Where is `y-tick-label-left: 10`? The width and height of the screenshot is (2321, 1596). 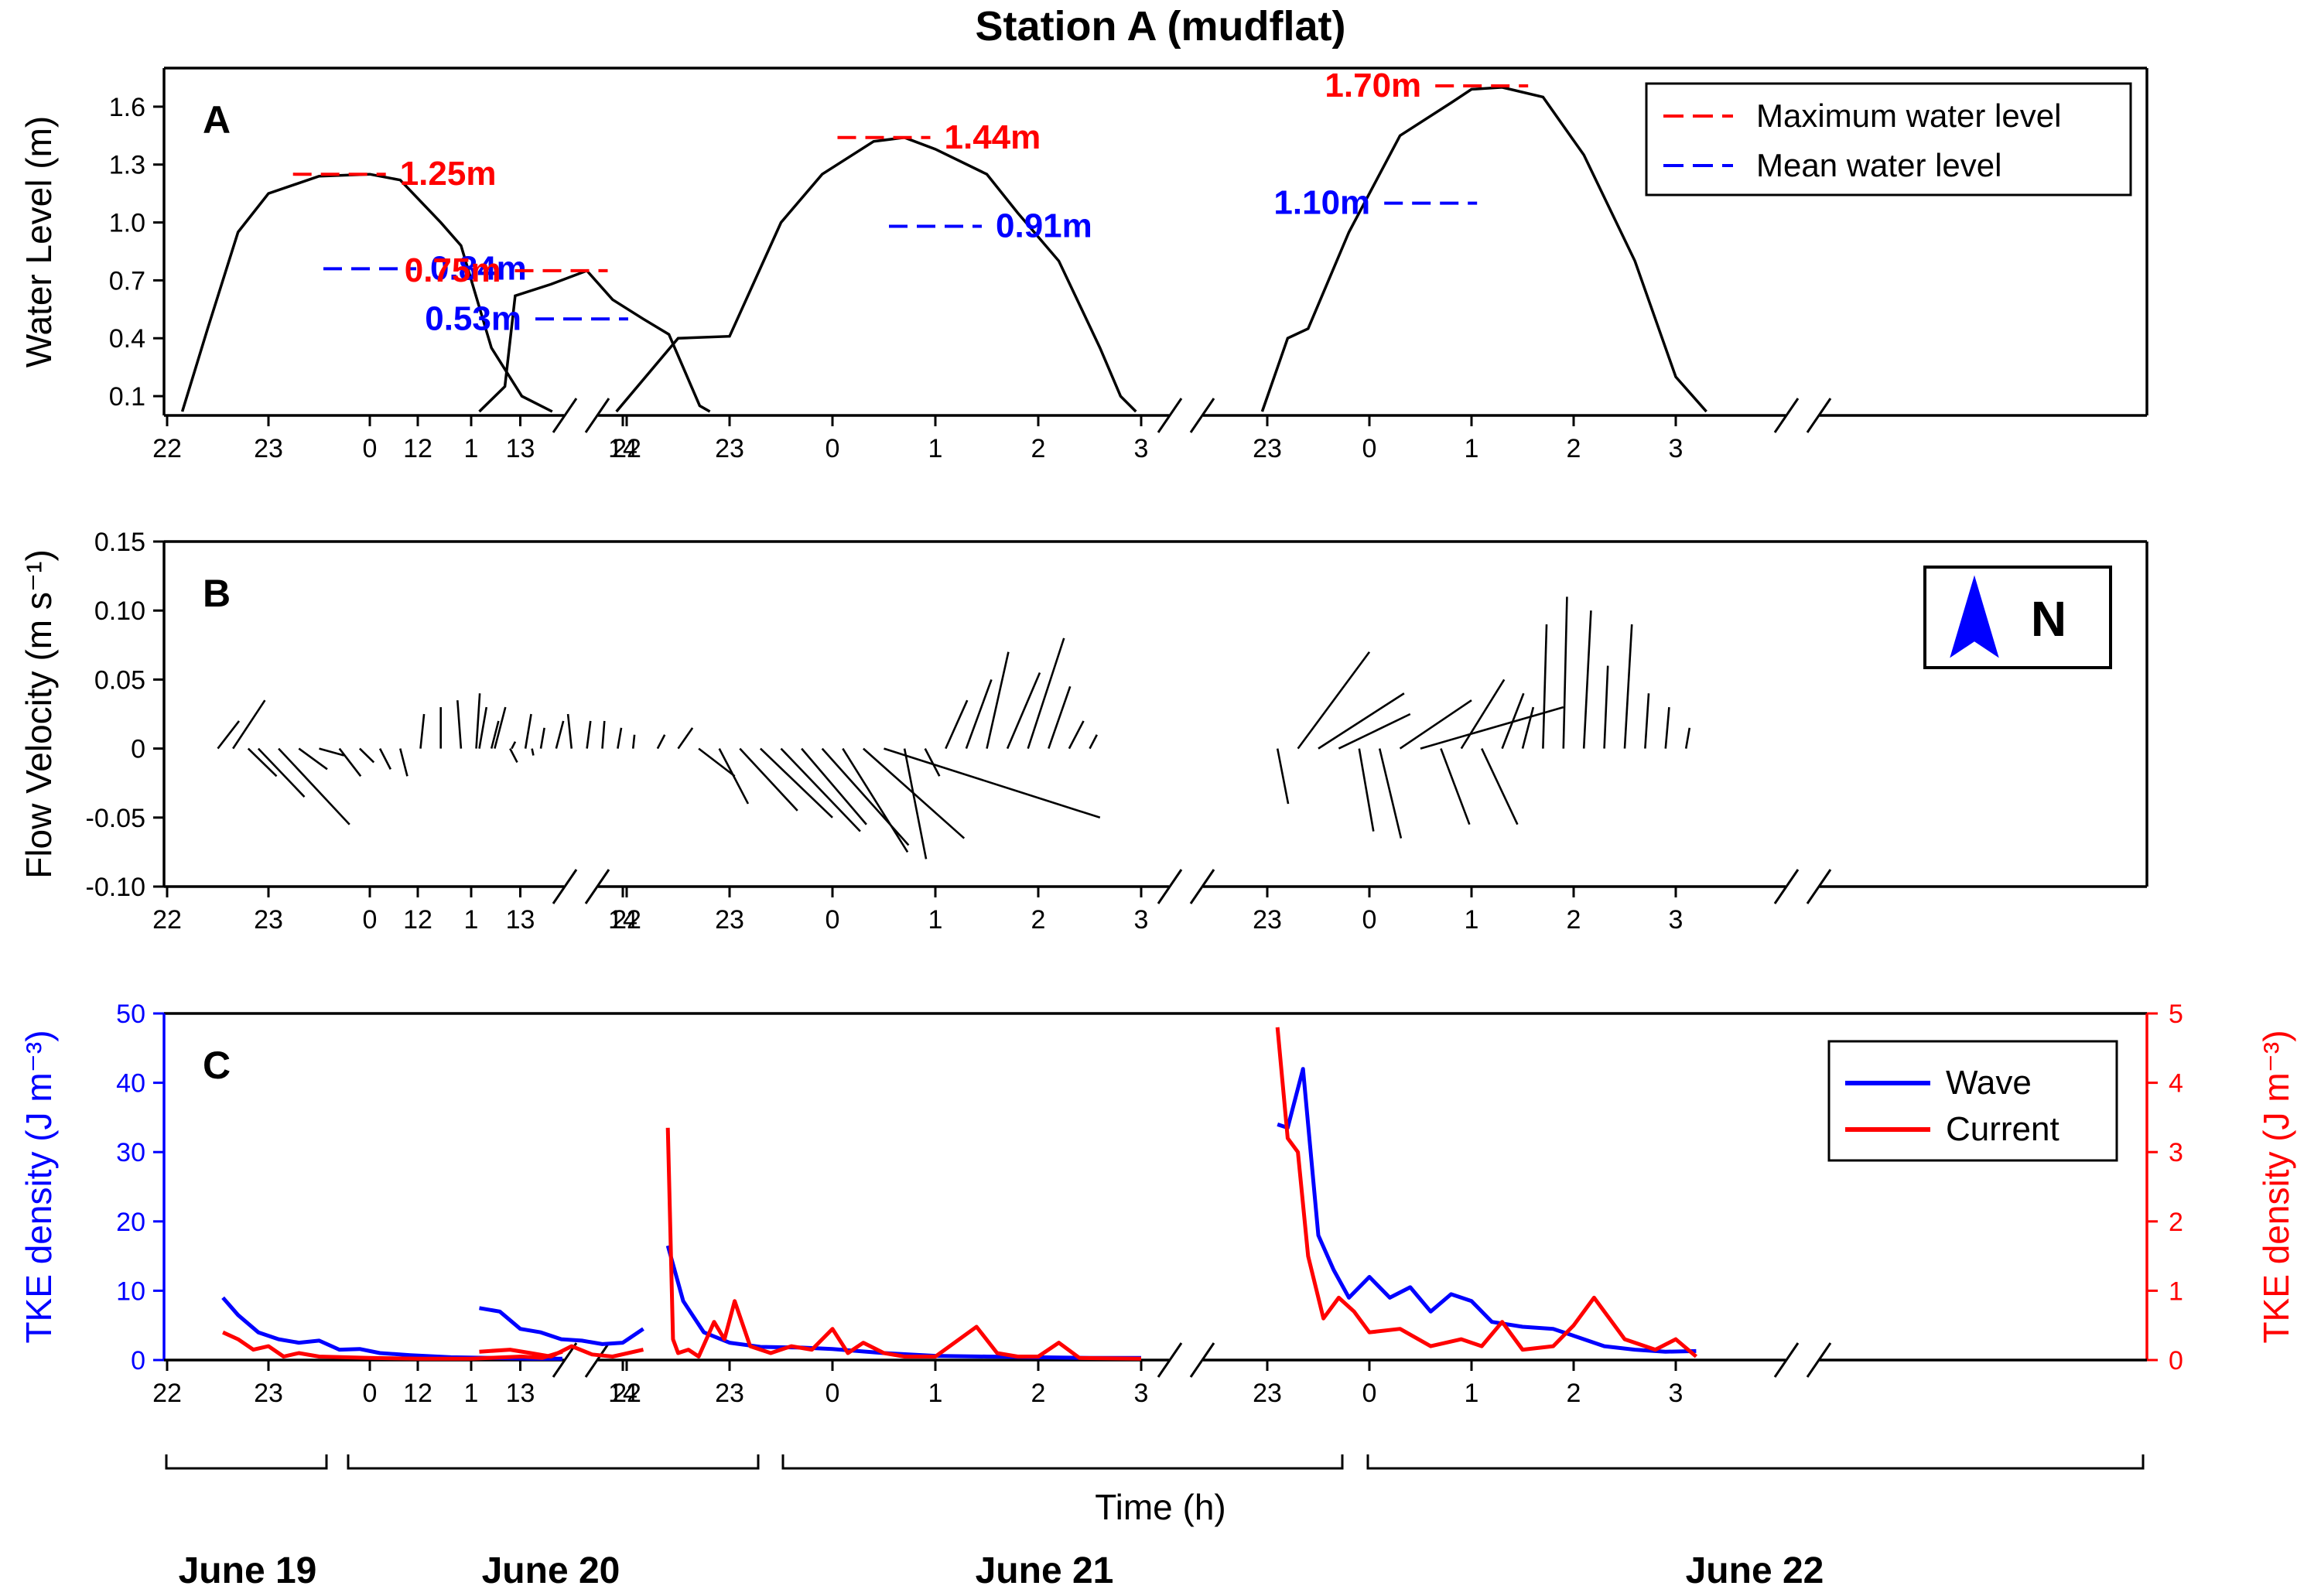 y-tick-label-left: 10 is located at coordinates (130, 1291).